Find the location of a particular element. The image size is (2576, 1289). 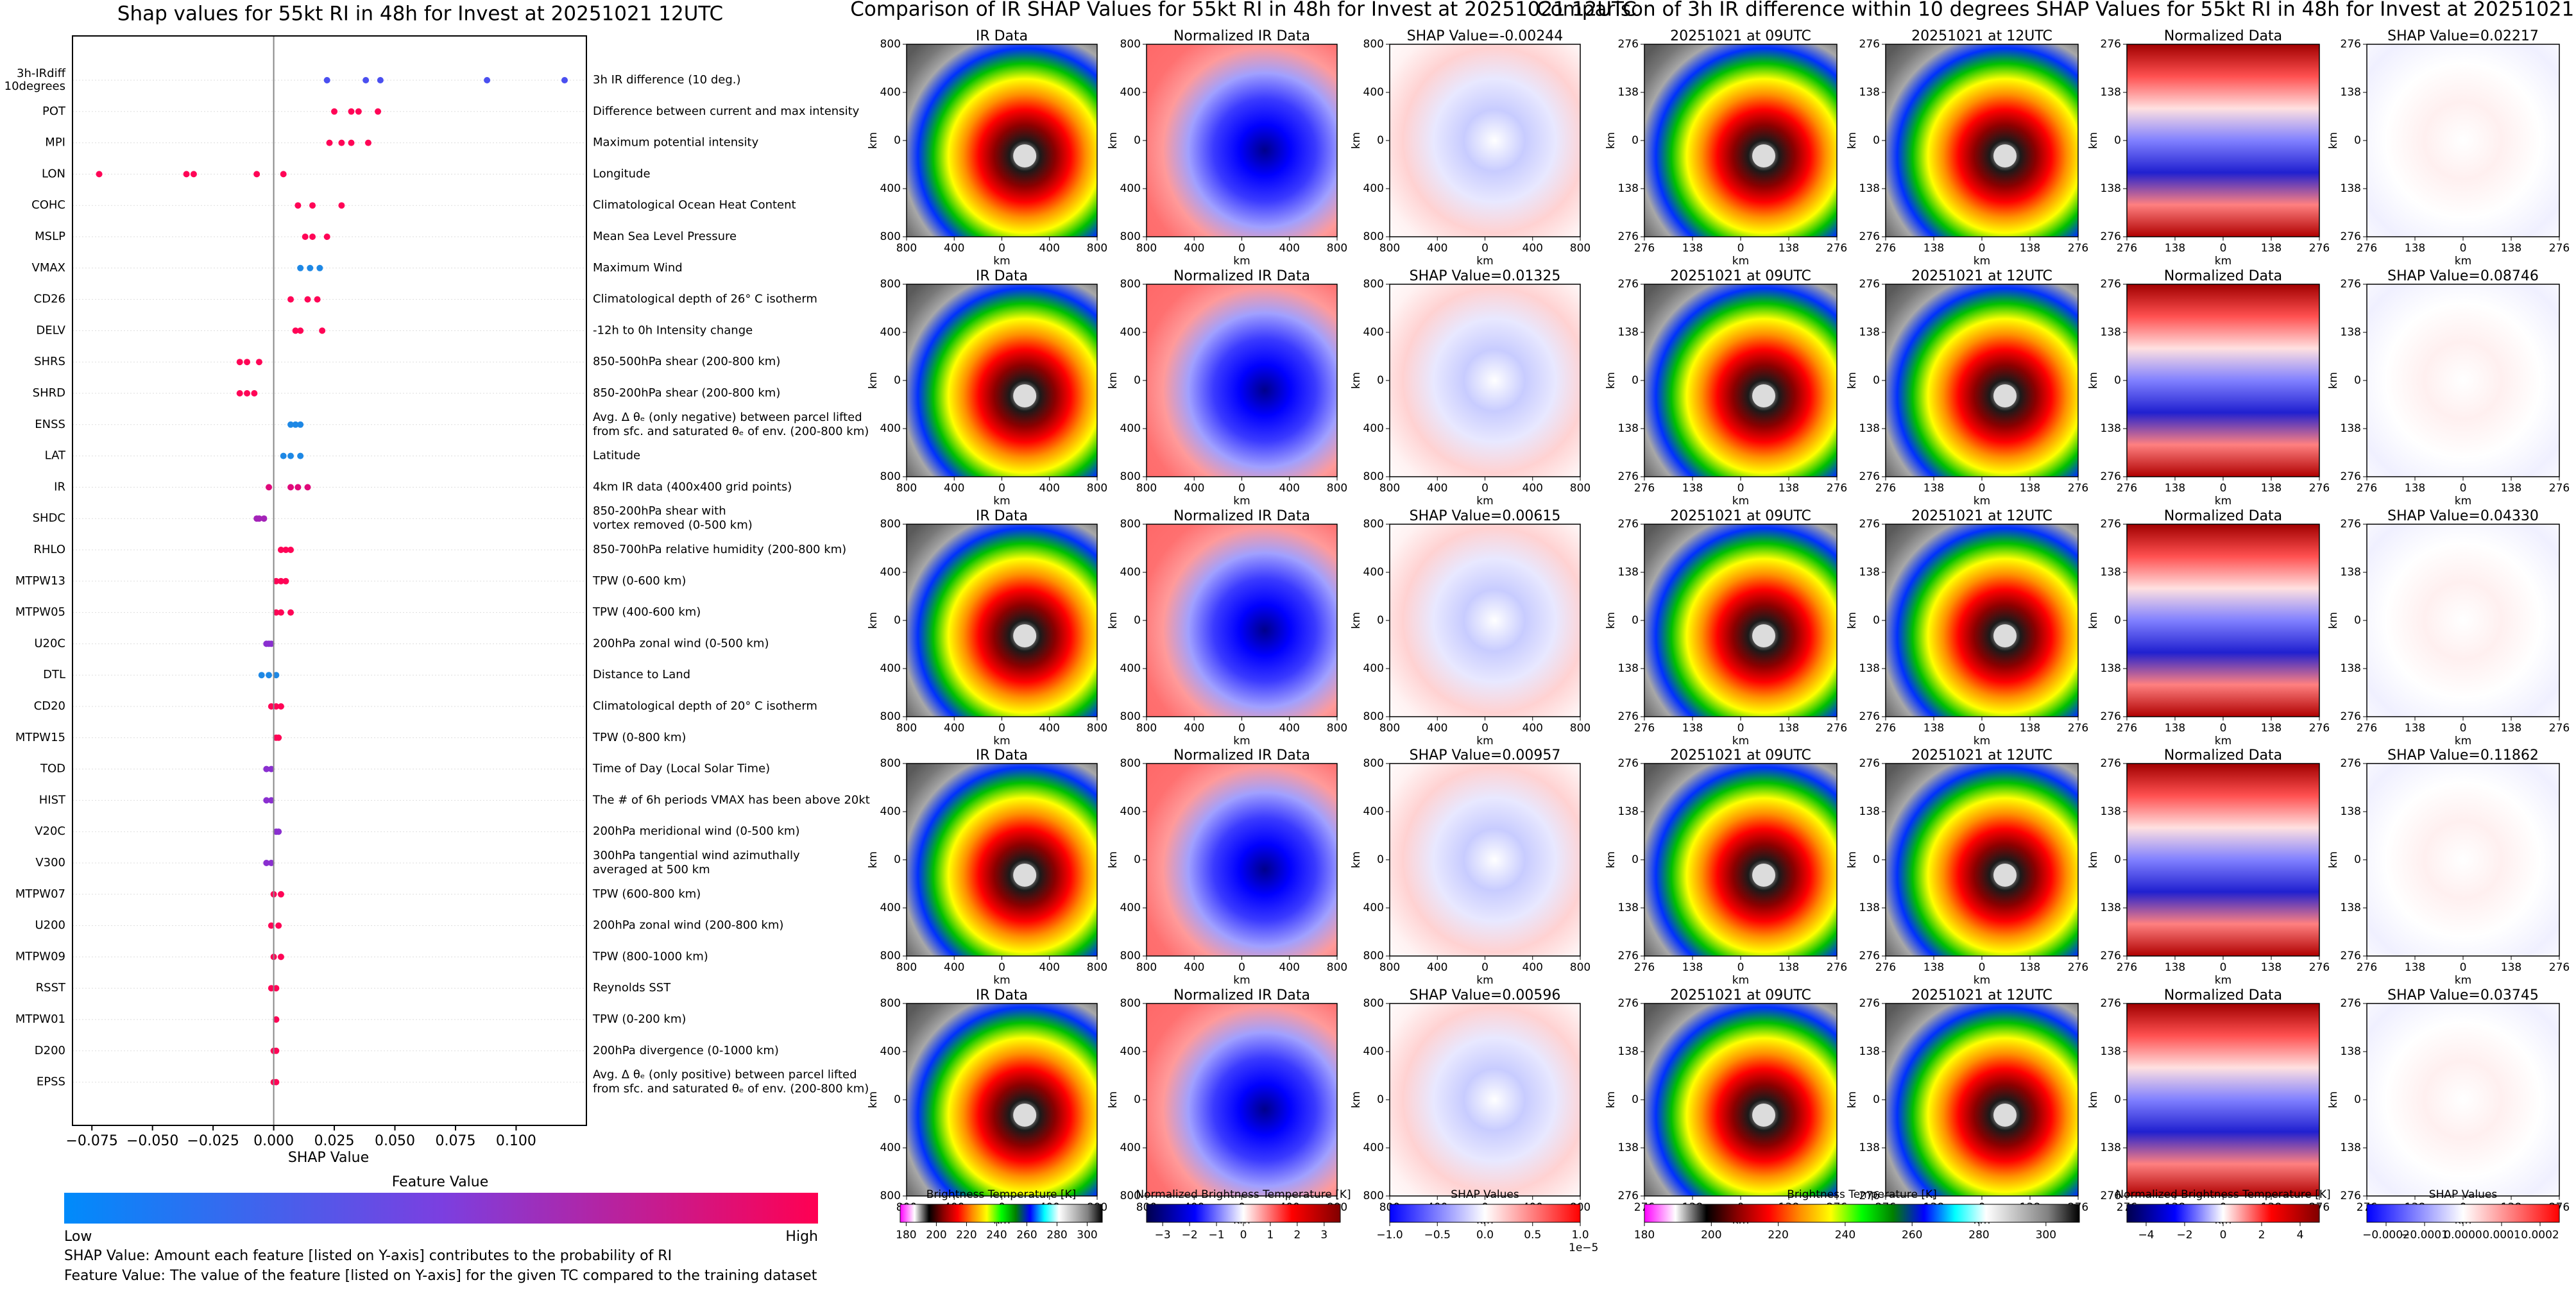

panel-title: SHAP Value=0.00957 is located at coordinates (1485, 755).